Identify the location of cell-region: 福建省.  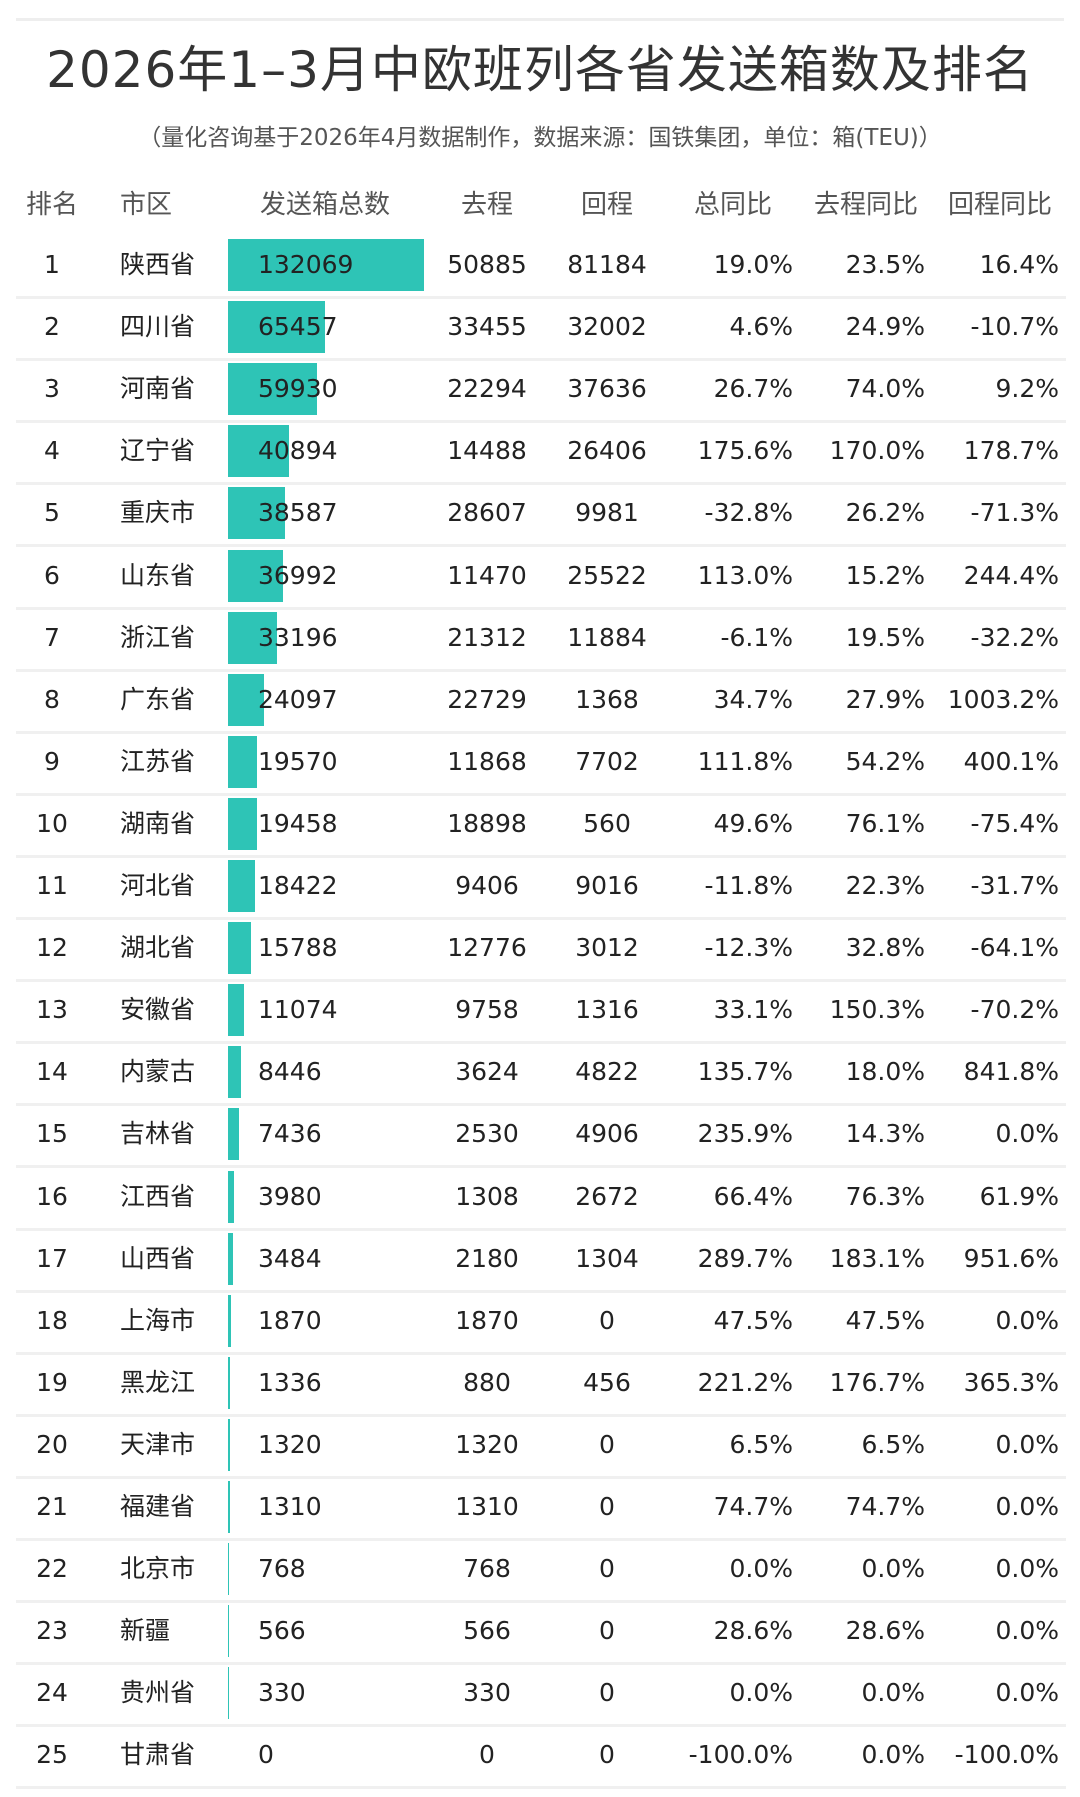
(158, 1506).